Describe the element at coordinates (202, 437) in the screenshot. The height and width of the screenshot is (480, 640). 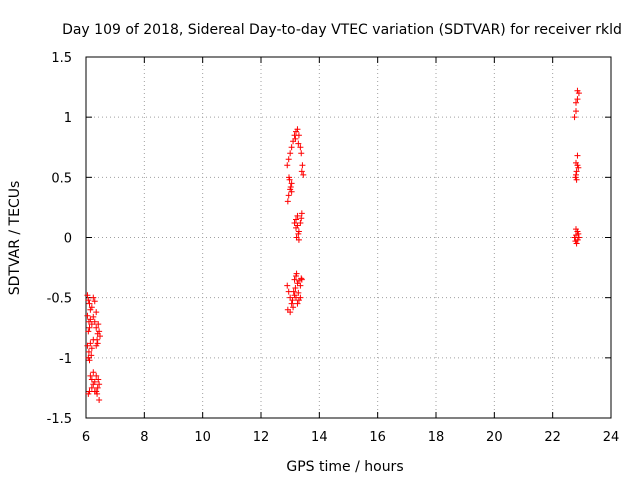
I see `x-tick-label: 10` at that location.